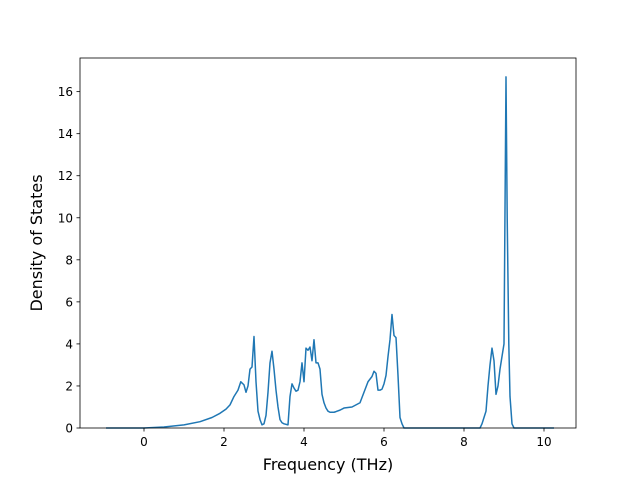 The height and width of the screenshot is (480, 640). What do you see at coordinates (144, 442) in the screenshot?
I see `x-tick-label: 0` at bounding box center [144, 442].